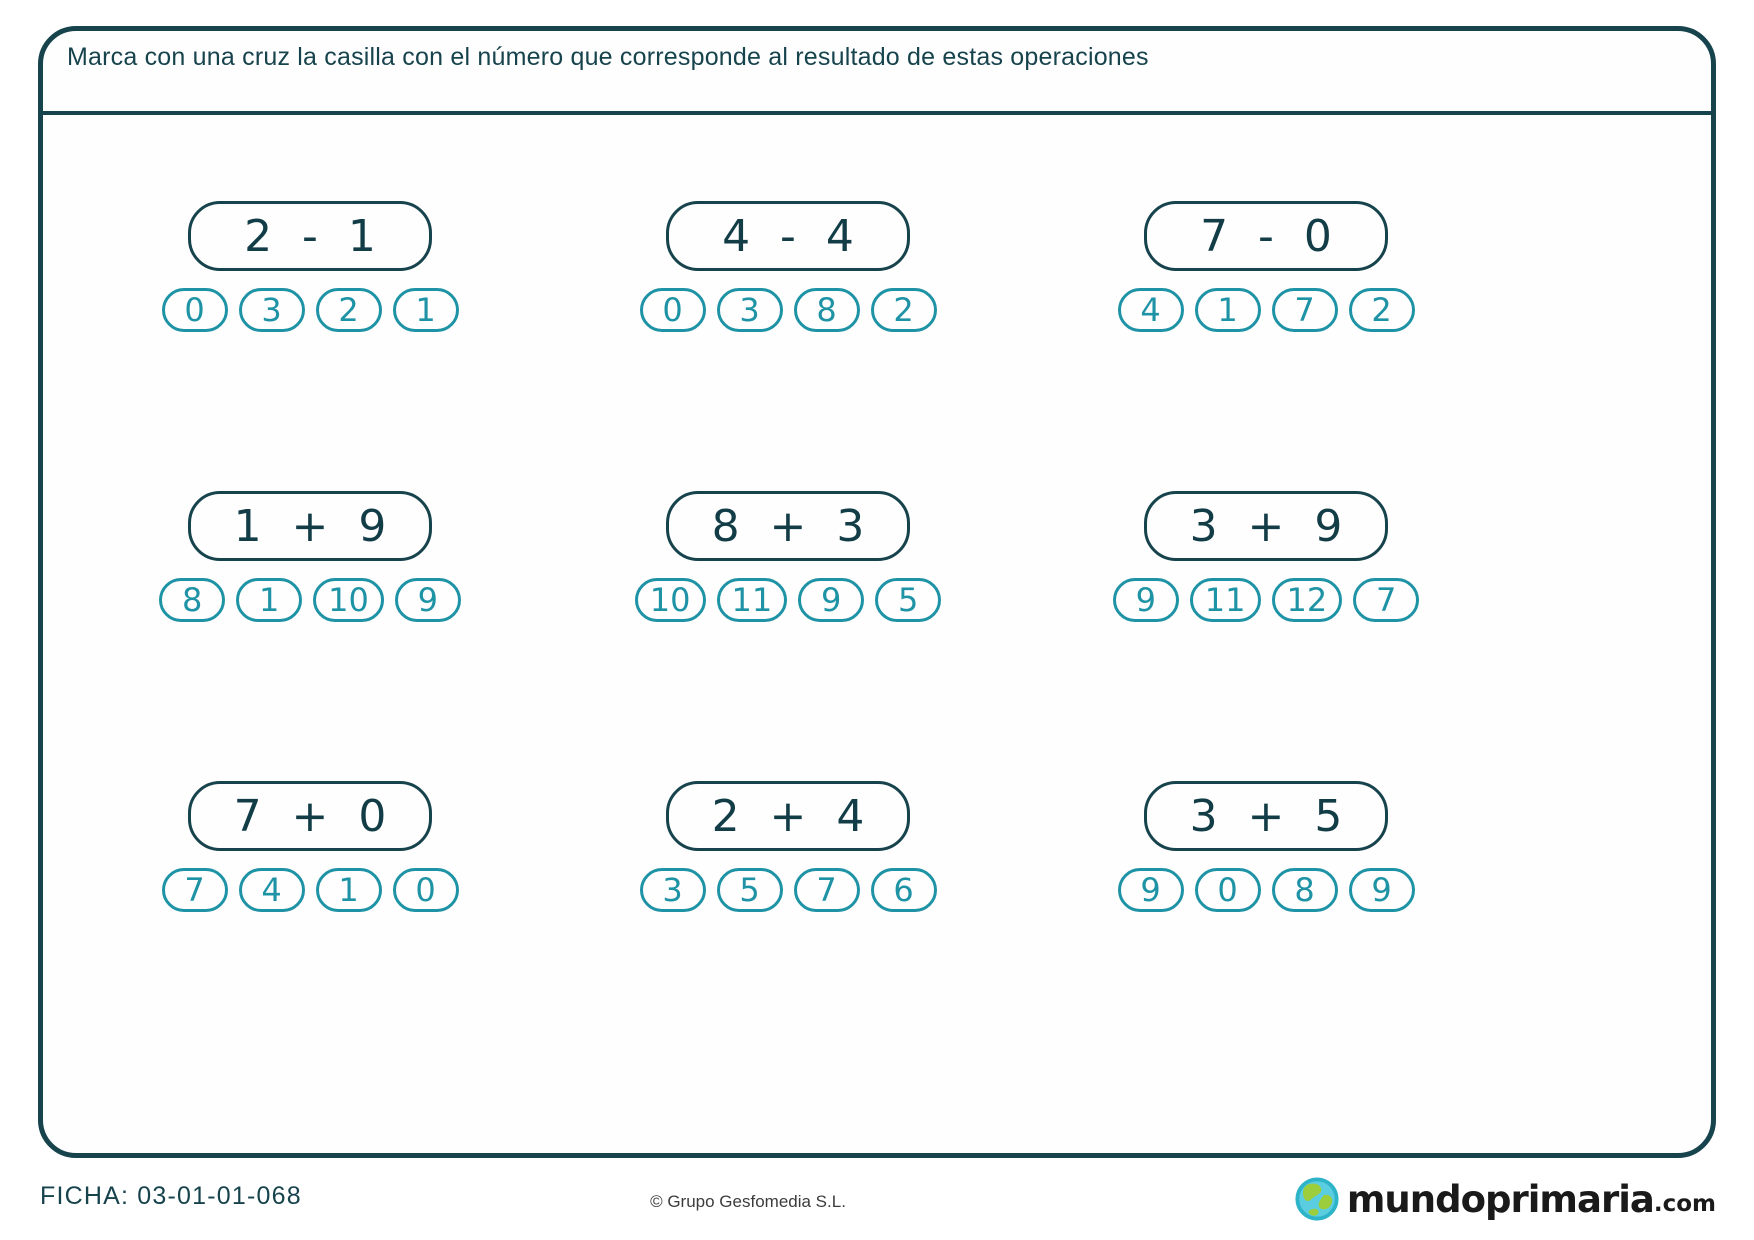 The width and height of the screenshot is (1754, 1240). What do you see at coordinates (788, 310) in the screenshot?
I see `options-row: 0 3 8 2` at bounding box center [788, 310].